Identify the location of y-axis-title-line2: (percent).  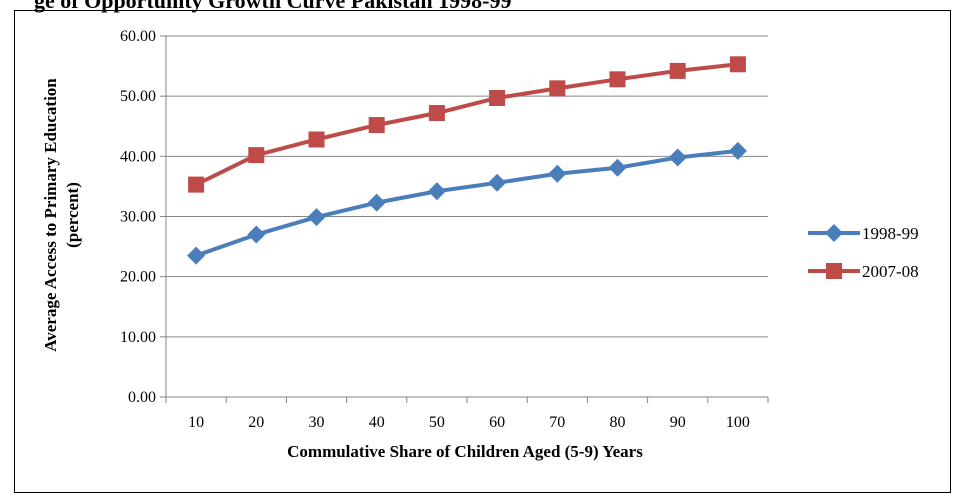
(72, 215).